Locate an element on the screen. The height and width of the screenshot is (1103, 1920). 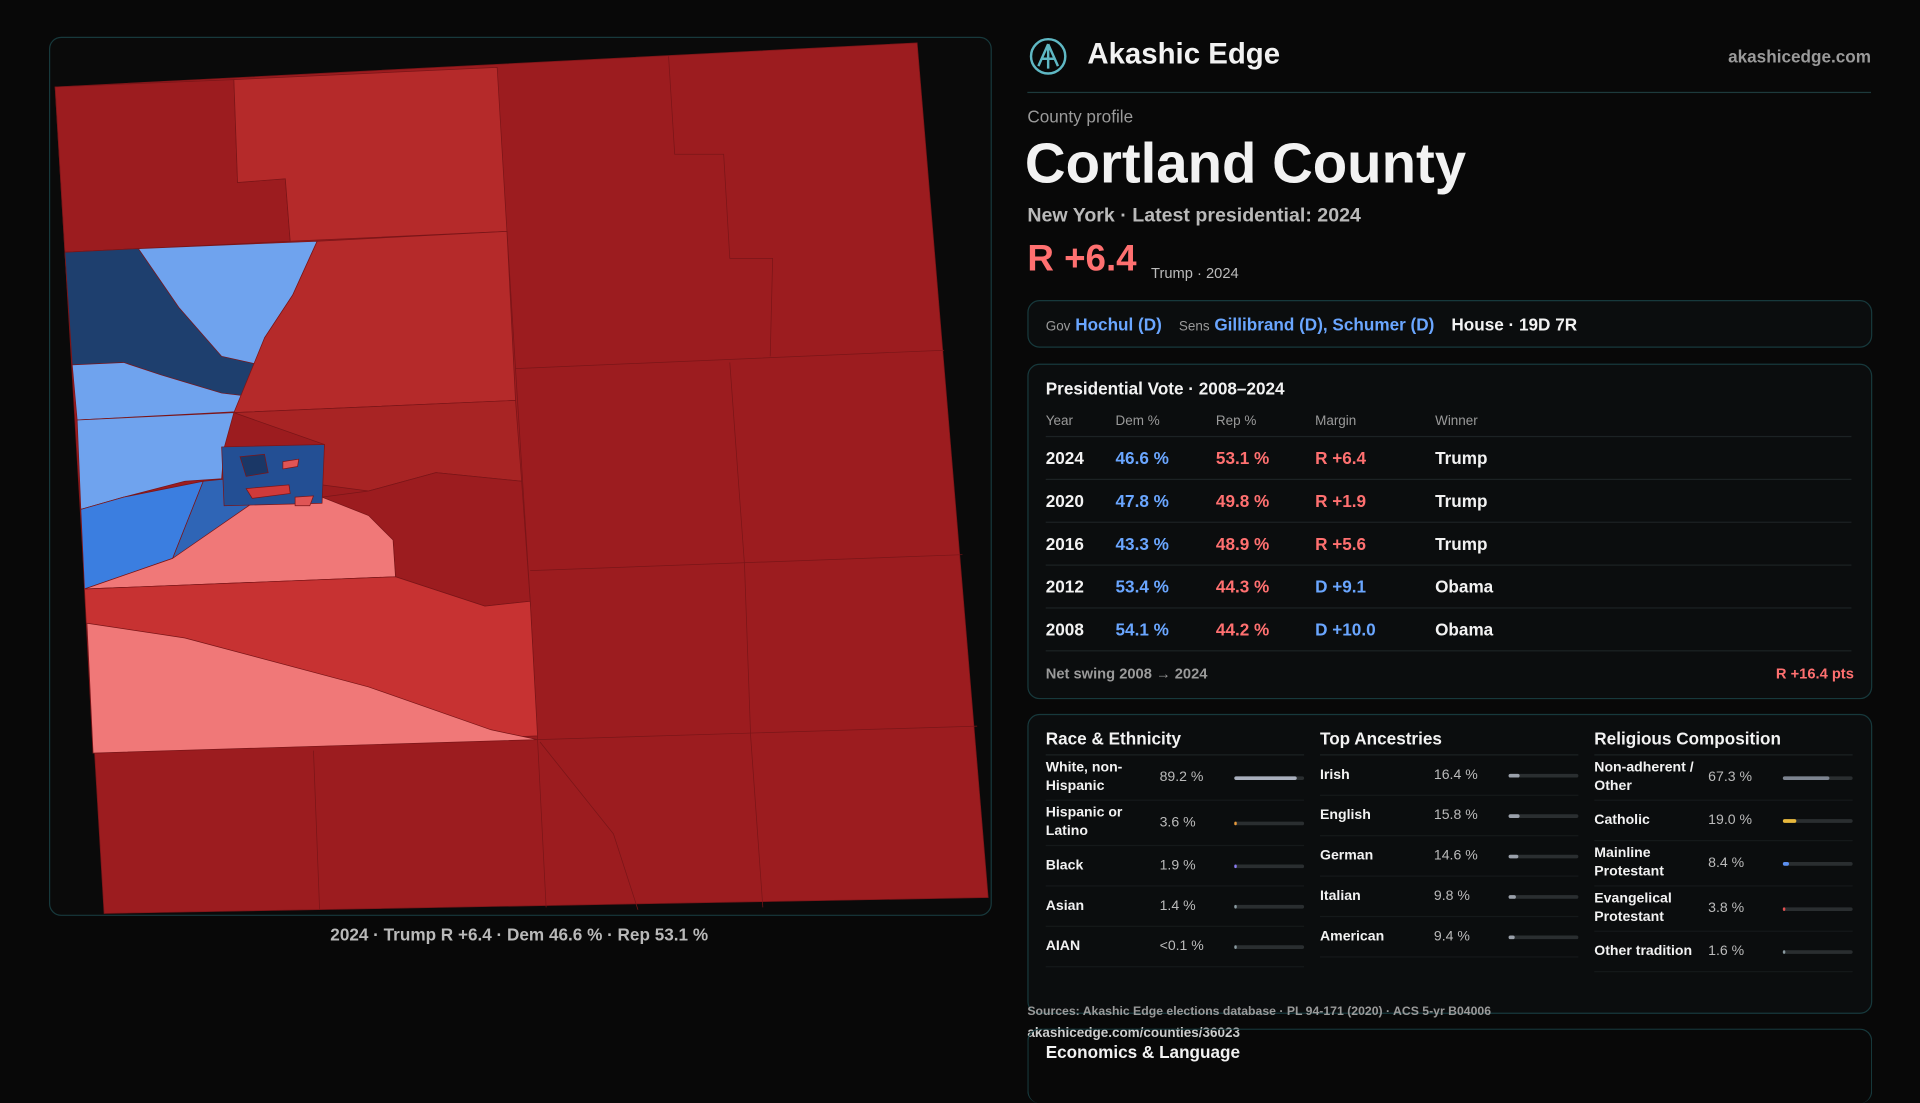
table-row: 2012 53.4 % 44.3 % D +9.1 Obama is located at coordinates (1448, 587).